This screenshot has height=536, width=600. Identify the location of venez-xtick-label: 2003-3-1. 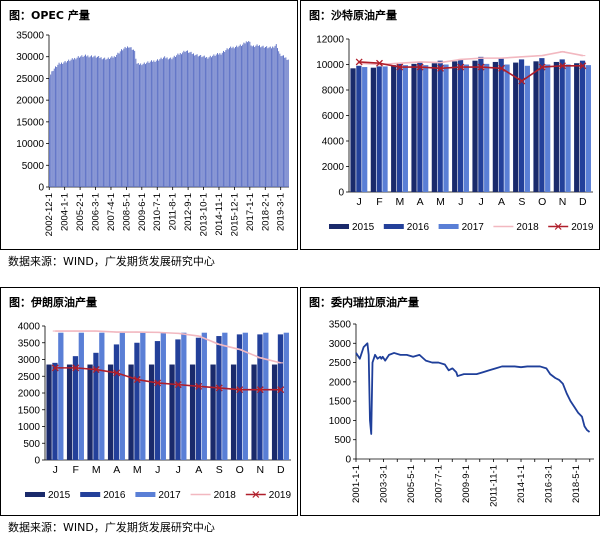
(384, 484).